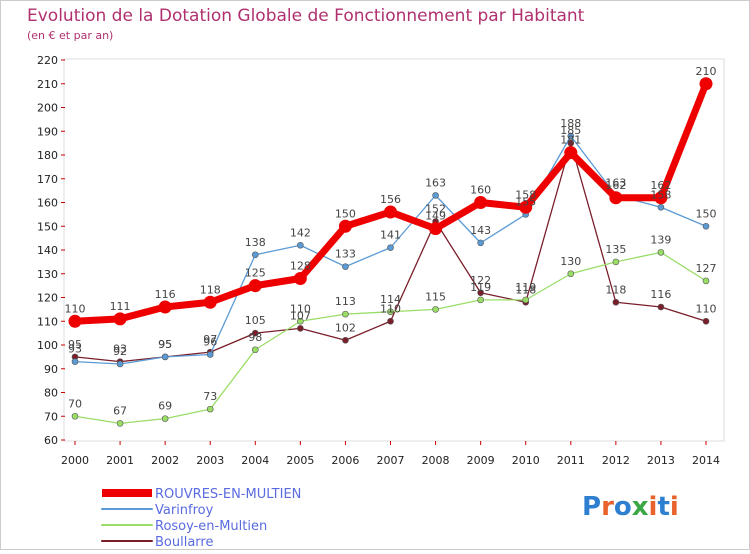  I want to click on x-tick-label: 2013, so click(661, 460).